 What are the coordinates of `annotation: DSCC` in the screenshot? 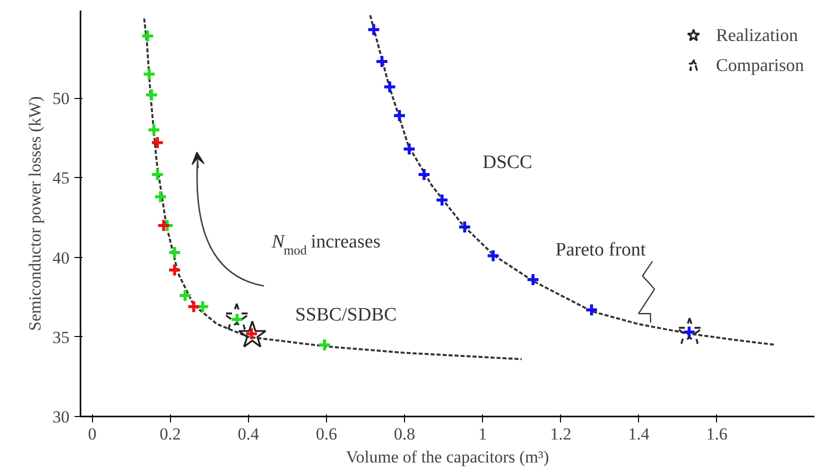 It's located at (507, 162).